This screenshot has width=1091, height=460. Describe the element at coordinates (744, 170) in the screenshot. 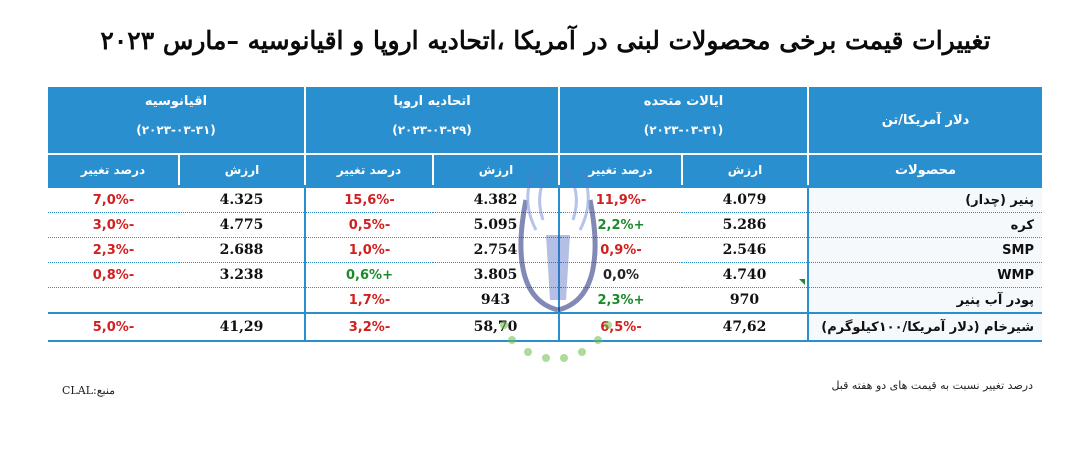

I see `us-value-header: ارزش` at that location.